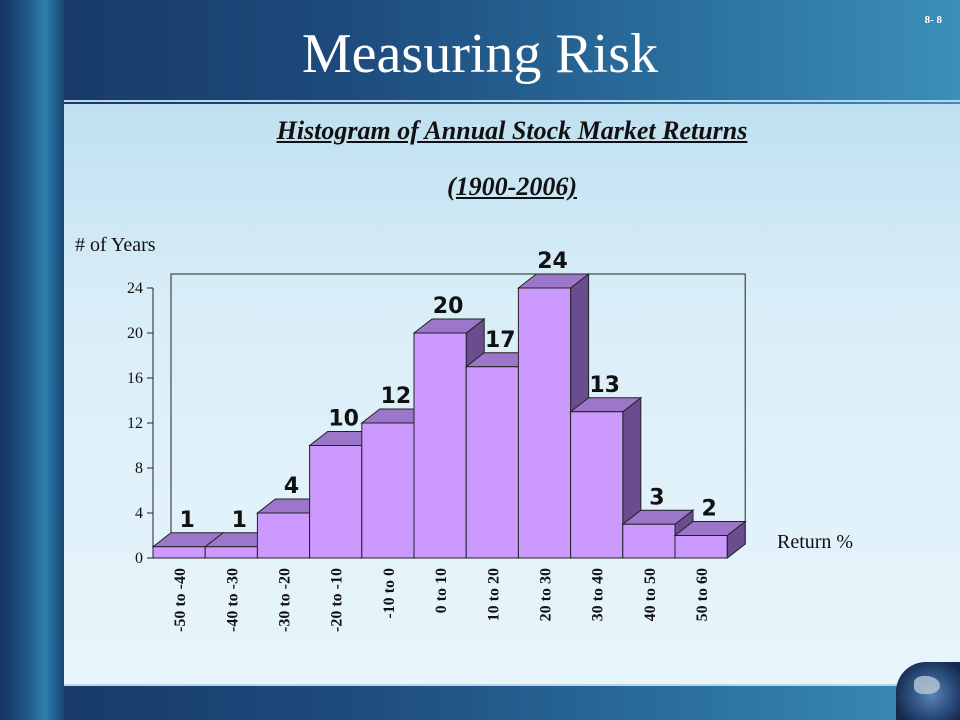 The width and height of the screenshot is (960, 720). What do you see at coordinates (441, 590) in the screenshot?
I see `category-label: 0 to 10` at bounding box center [441, 590].